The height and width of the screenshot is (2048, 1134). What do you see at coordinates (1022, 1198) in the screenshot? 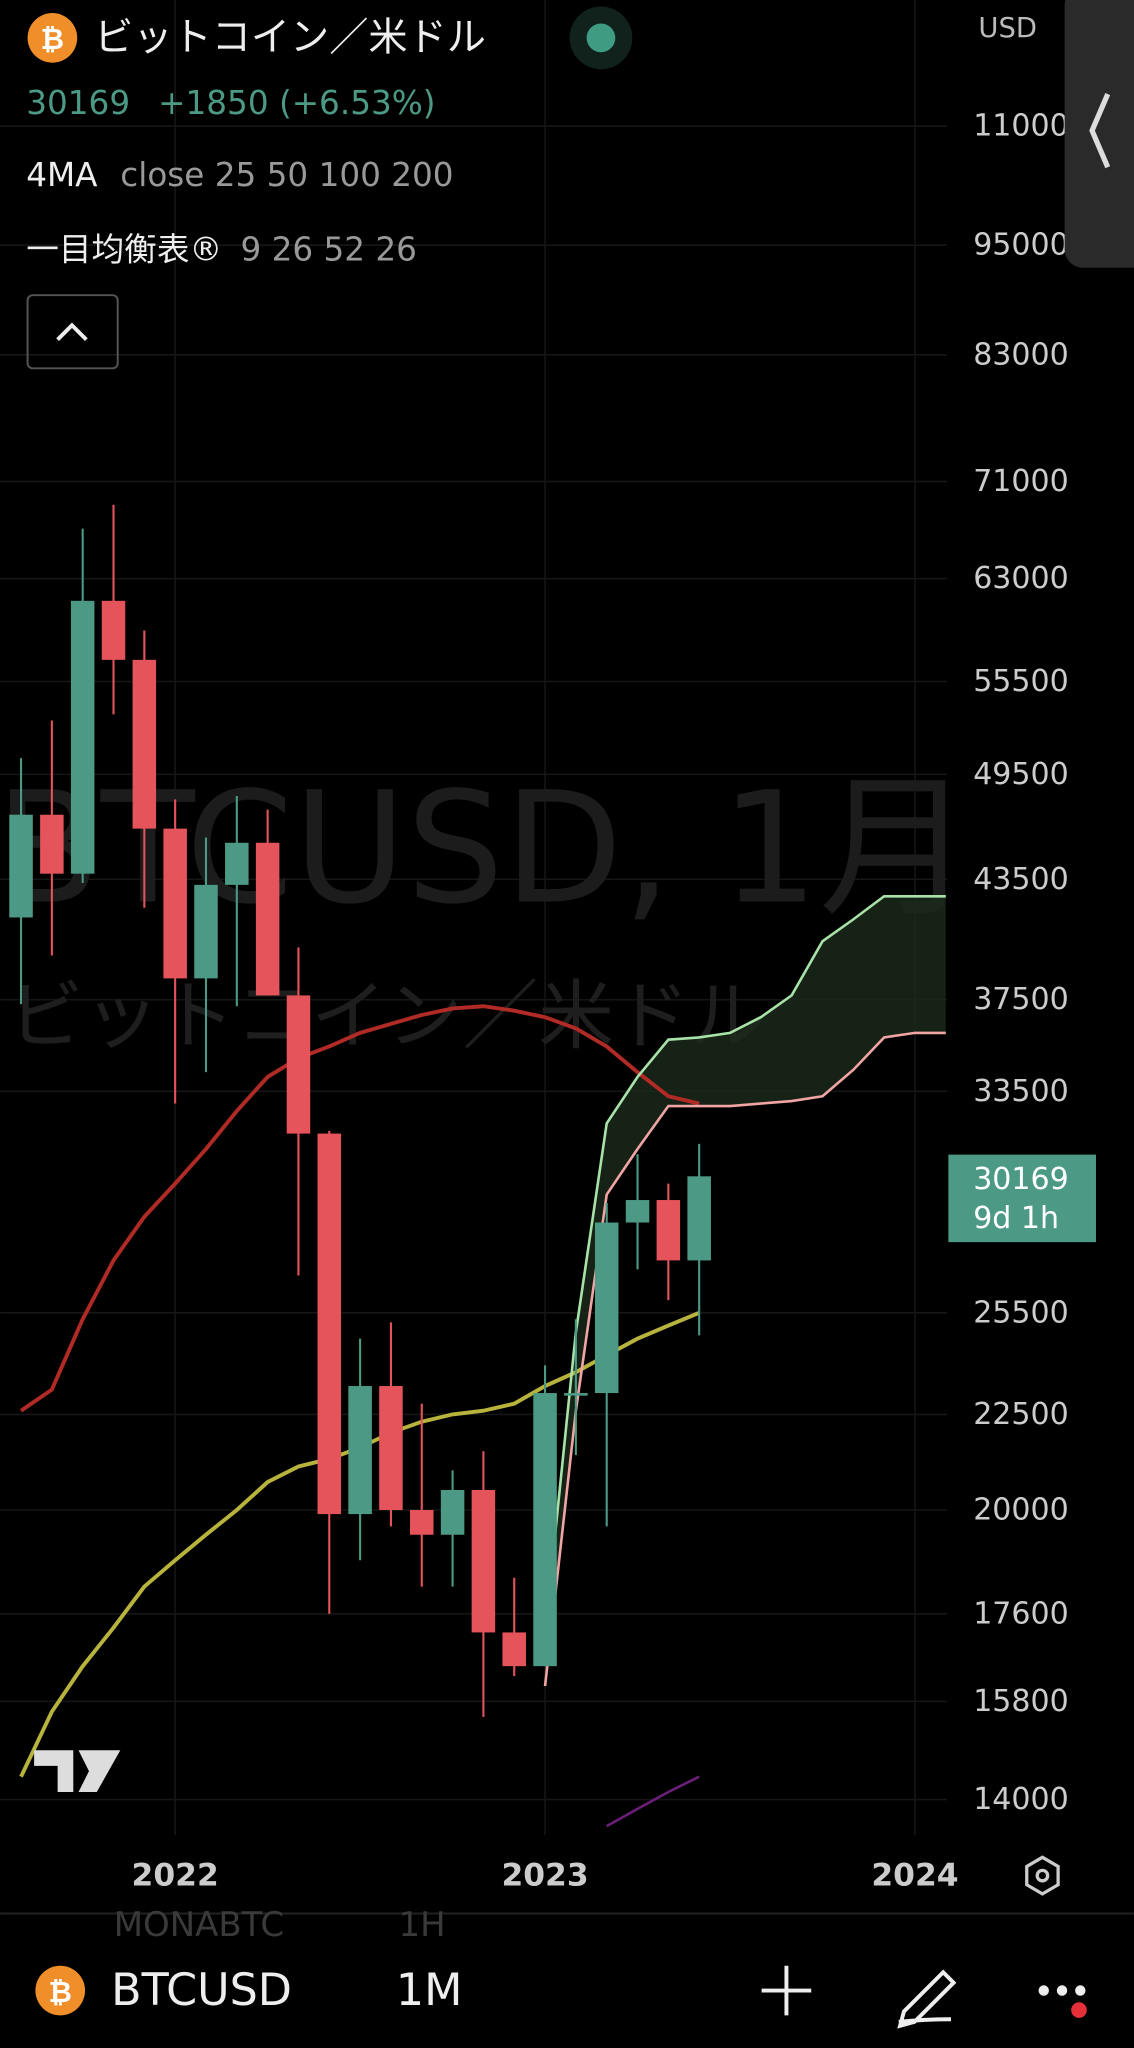
I see `price-badge` at bounding box center [1022, 1198].